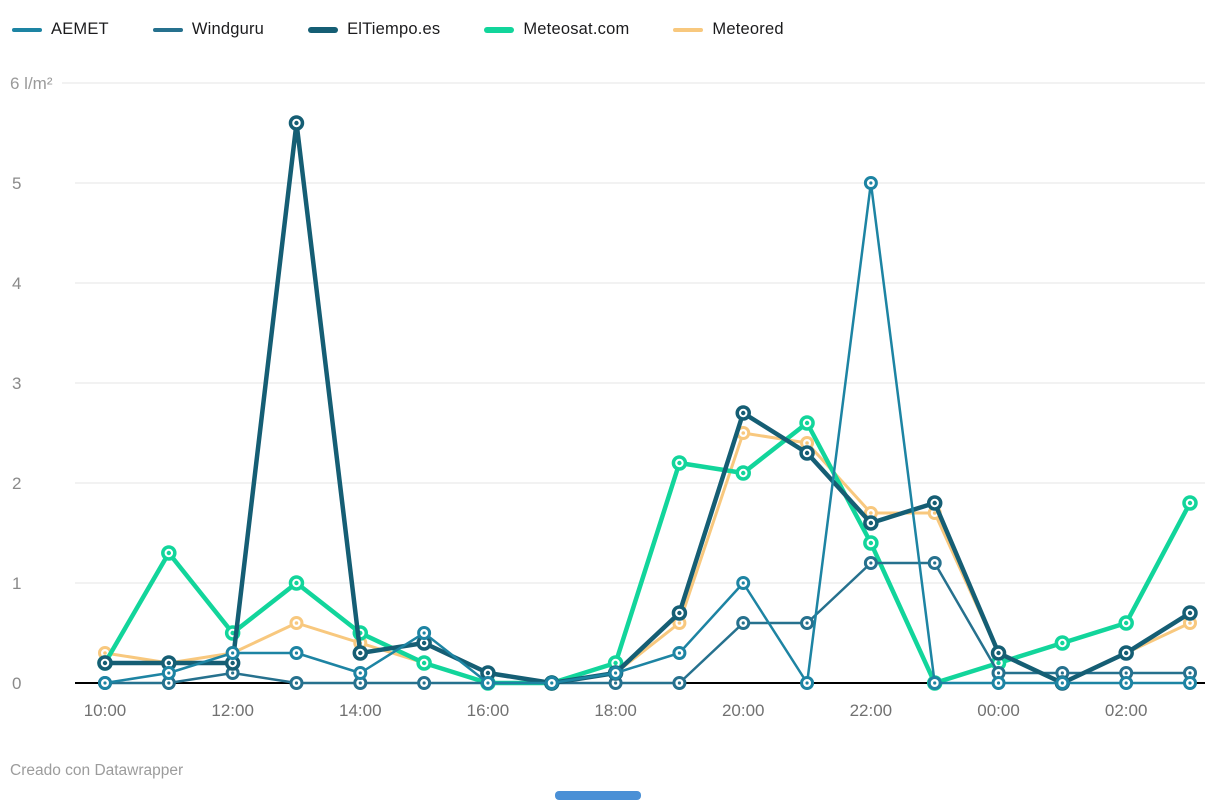 The height and width of the screenshot is (800, 1220). I want to click on y-tick-label: 1, so click(16, 583).